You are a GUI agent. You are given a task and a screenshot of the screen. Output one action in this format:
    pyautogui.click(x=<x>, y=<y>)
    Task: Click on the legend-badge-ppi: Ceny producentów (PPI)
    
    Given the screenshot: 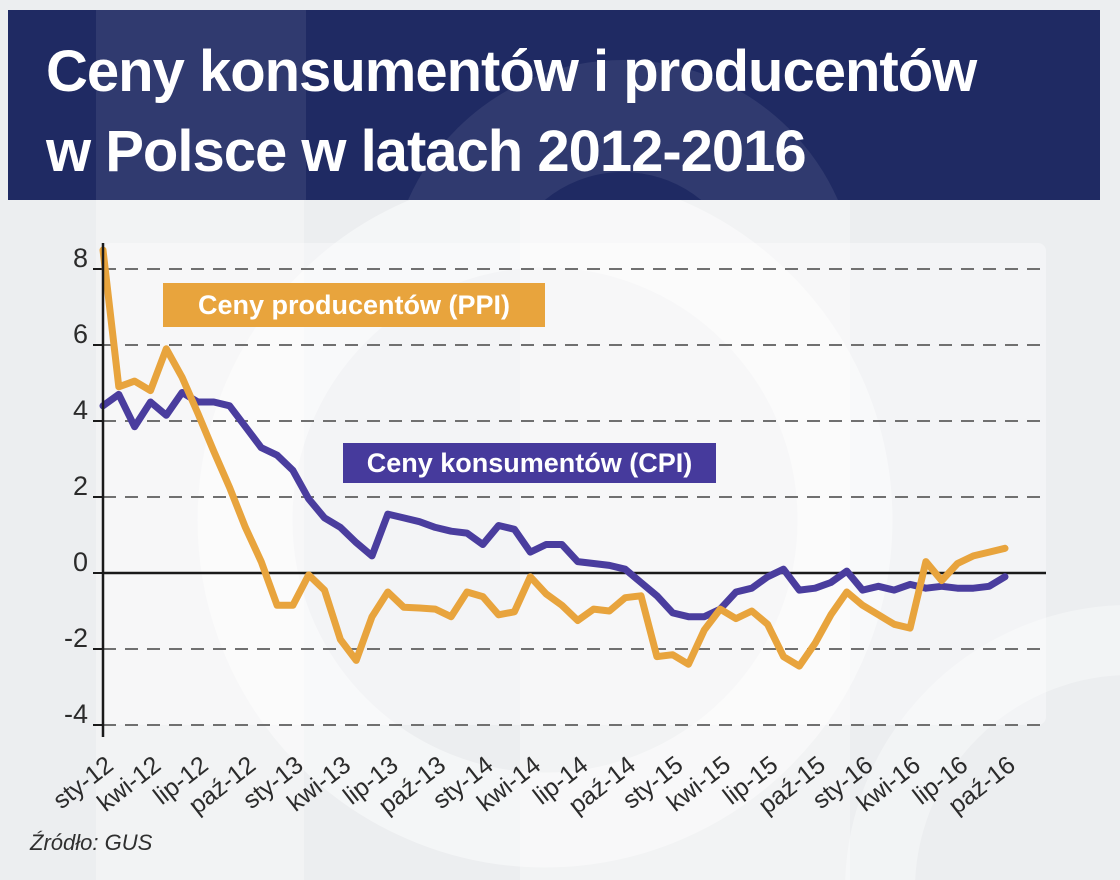 What is the action you would take?
    pyautogui.click(x=354, y=305)
    